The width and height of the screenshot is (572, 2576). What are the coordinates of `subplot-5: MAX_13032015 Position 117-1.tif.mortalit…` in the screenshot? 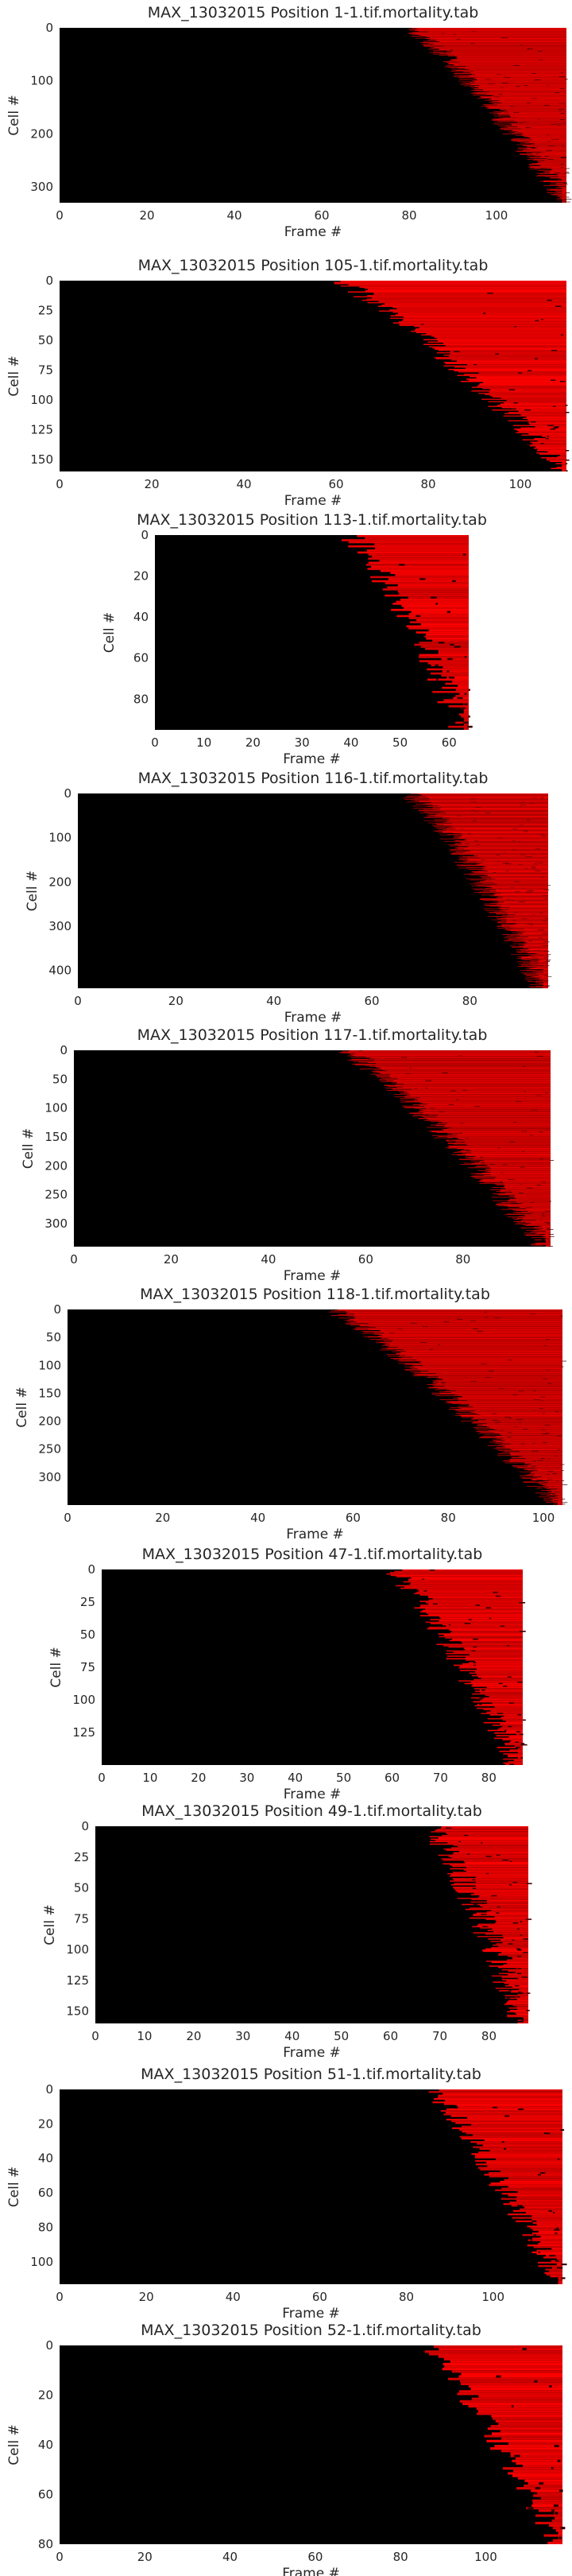 It's located at (288, 1155).